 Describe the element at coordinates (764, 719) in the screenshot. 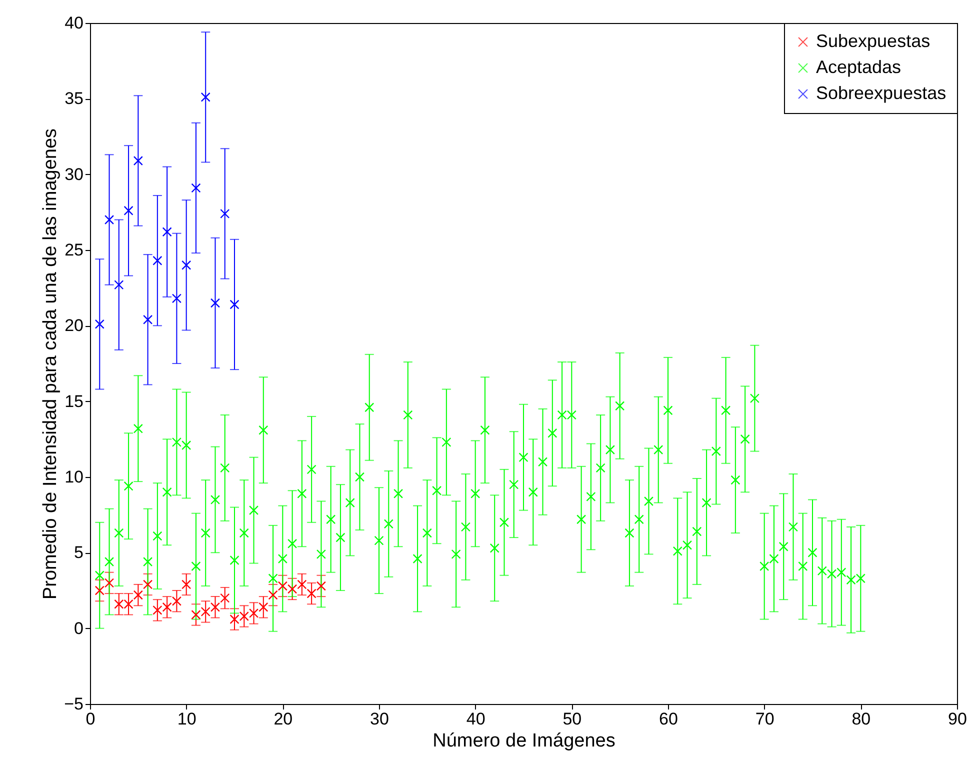

I see `x-tick-label: 70` at that location.